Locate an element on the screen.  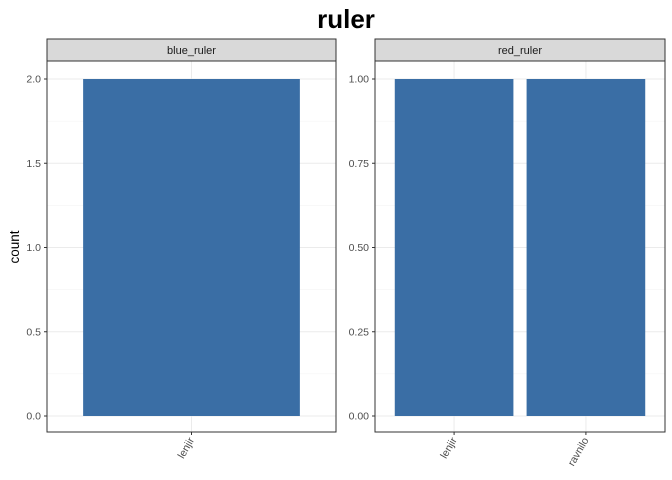
x-tick-label: ravnilo is located at coordinates (579, 451).